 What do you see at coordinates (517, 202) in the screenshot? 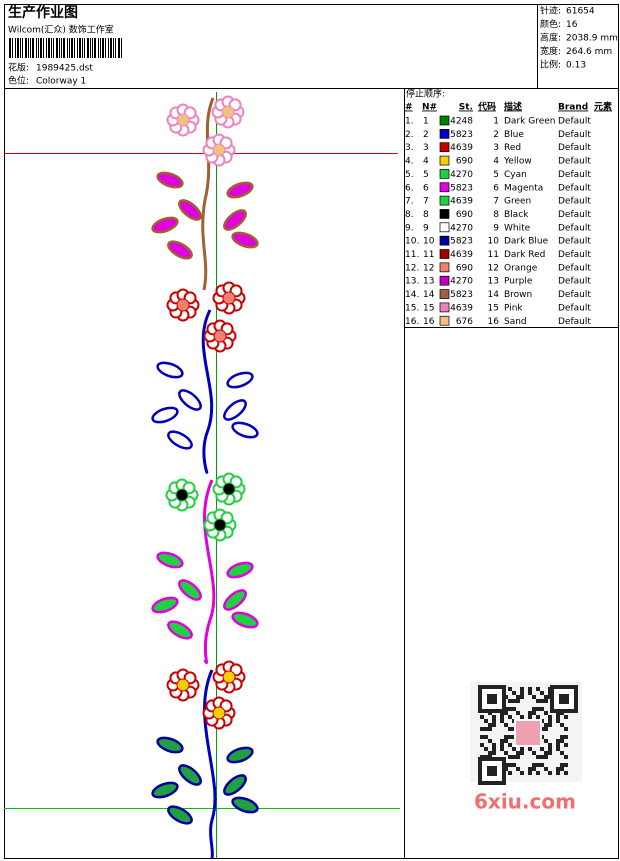
I see `table-cell: Green` at bounding box center [517, 202].